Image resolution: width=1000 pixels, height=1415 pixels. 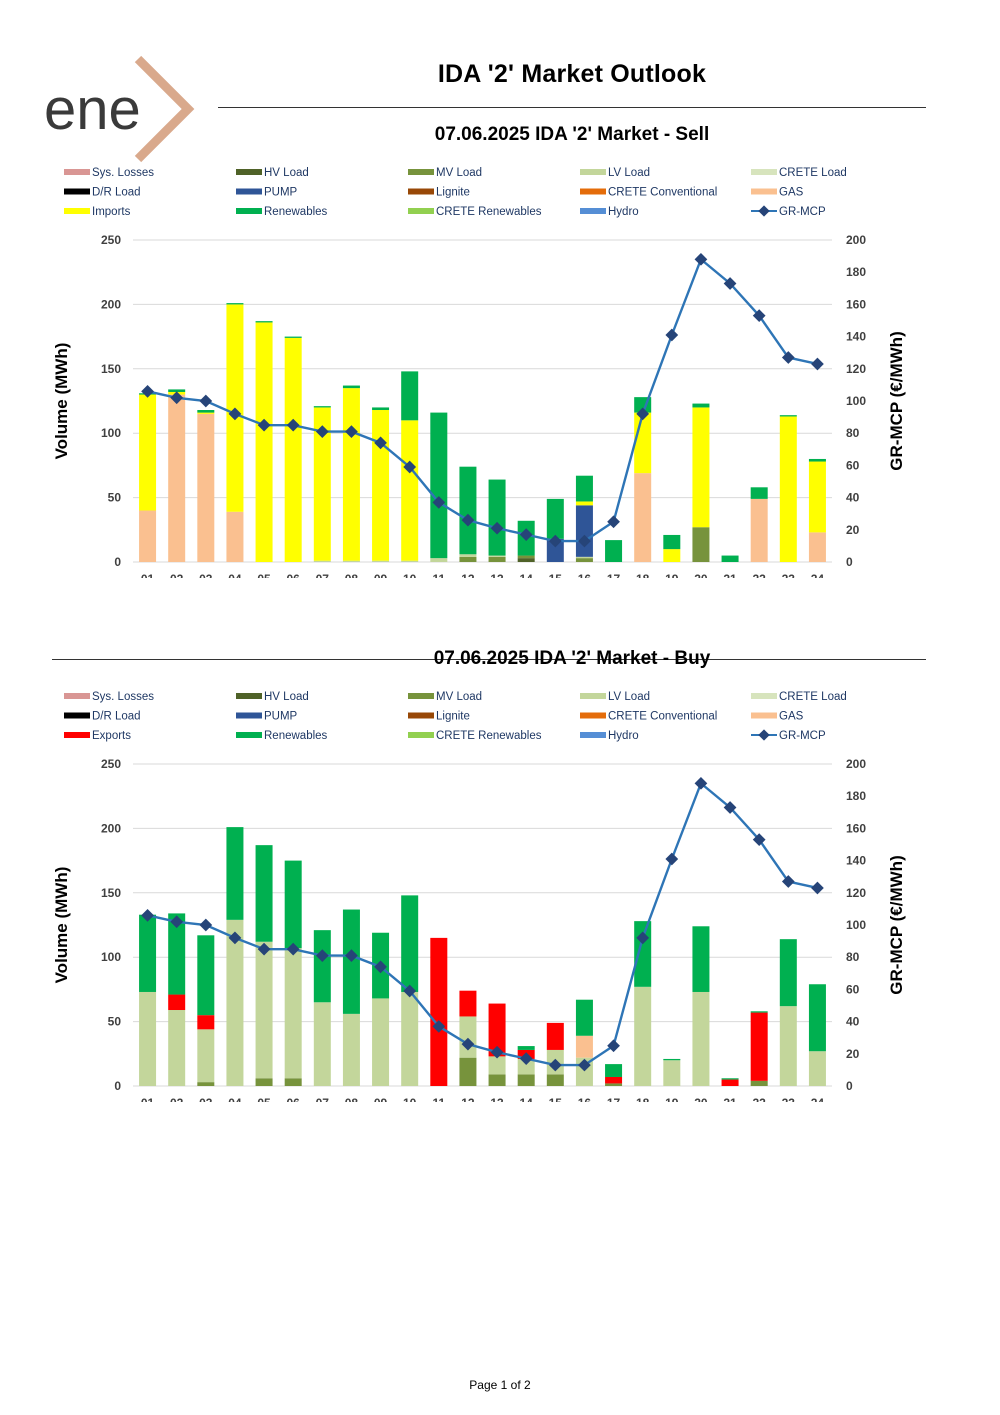 What do you see at coordinates (896, 400) in the screenshot?
I see `y2-axis-label: GR-MCP (€/MWh)` at bounding box center [896, 400].